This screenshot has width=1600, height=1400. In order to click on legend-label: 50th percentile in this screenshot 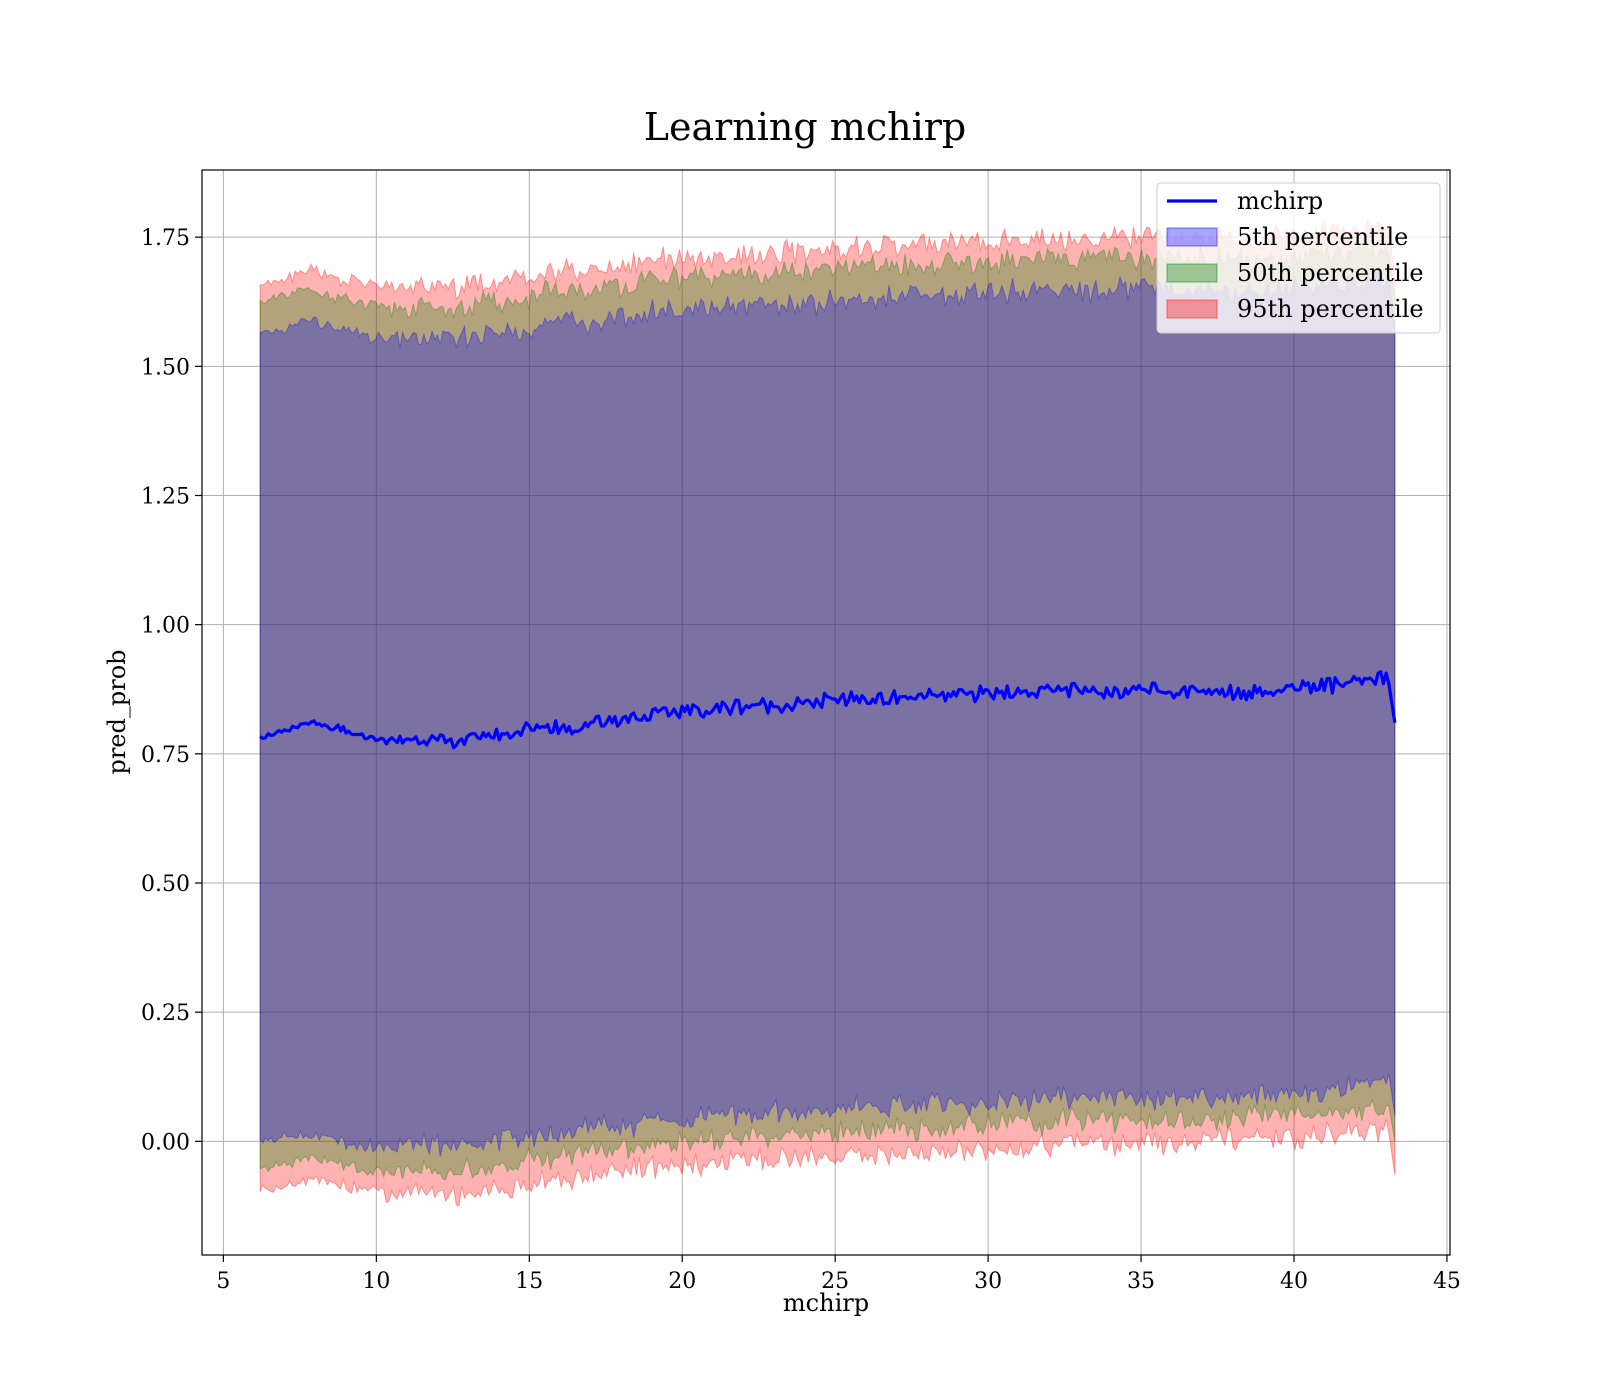, I will do `click(1330, 273)`.